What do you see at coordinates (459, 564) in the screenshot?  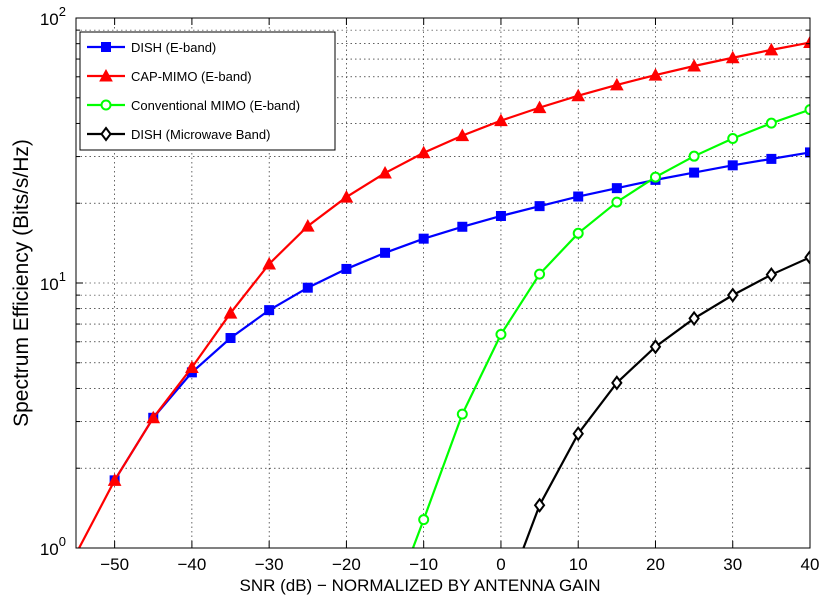 I see `x-tick-labels: −50 −40 −30 −20 −10 0 10 20 30 40` at bounding box center [459, 564].